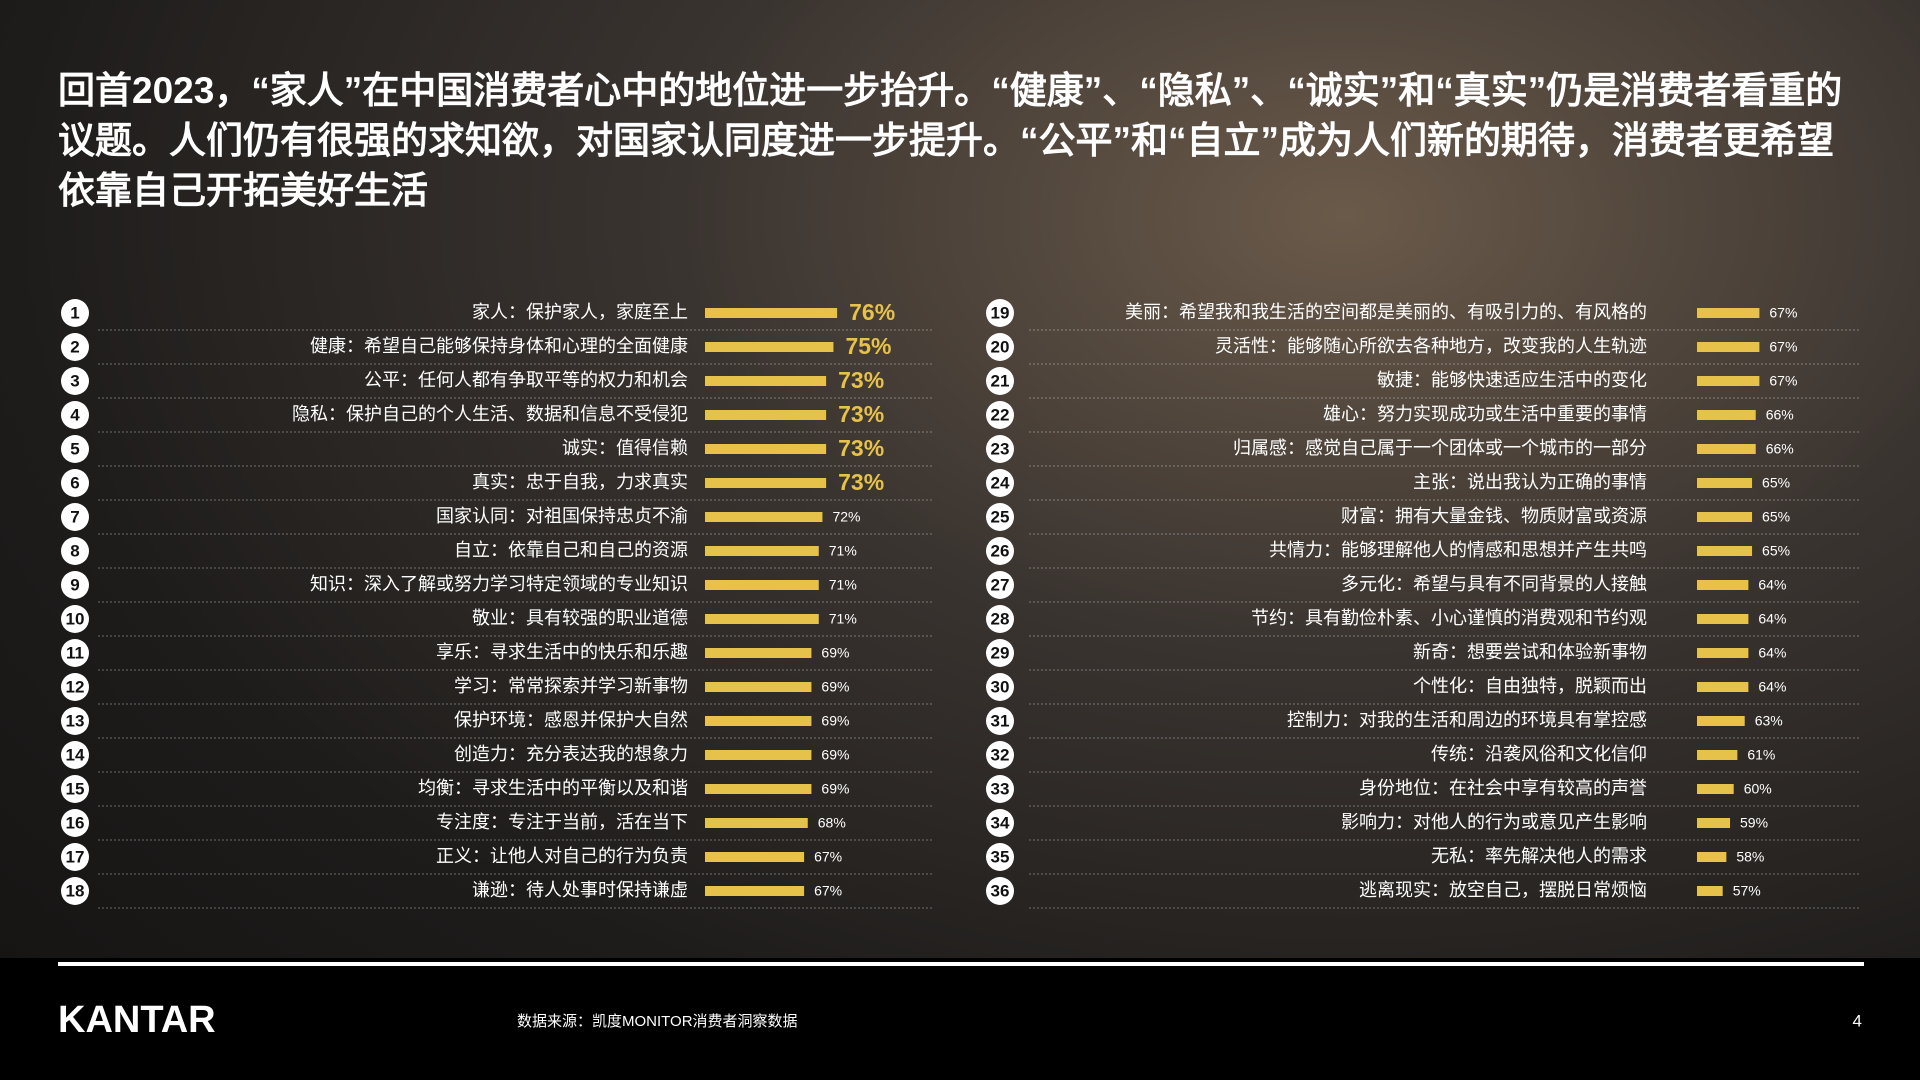  Describe the element at coordinates (960, 1019) in the screenshot. I see `footer-band` at that location.